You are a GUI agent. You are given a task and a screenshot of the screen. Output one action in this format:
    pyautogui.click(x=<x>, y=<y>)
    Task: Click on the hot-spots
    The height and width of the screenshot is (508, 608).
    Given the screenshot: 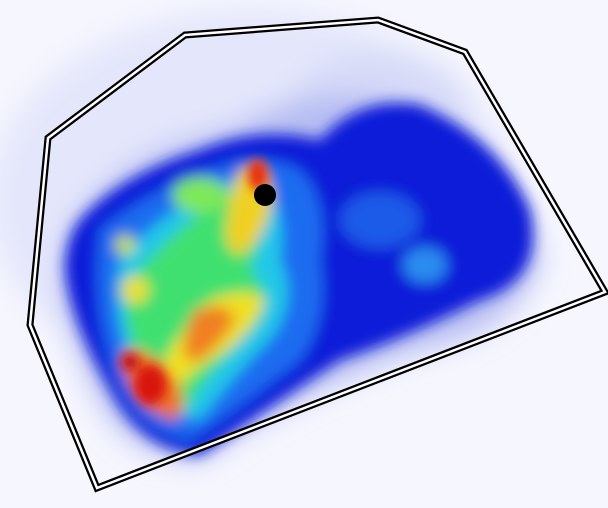 What is the action you would take?
    pyautogui.click(x=194, y=282)
    